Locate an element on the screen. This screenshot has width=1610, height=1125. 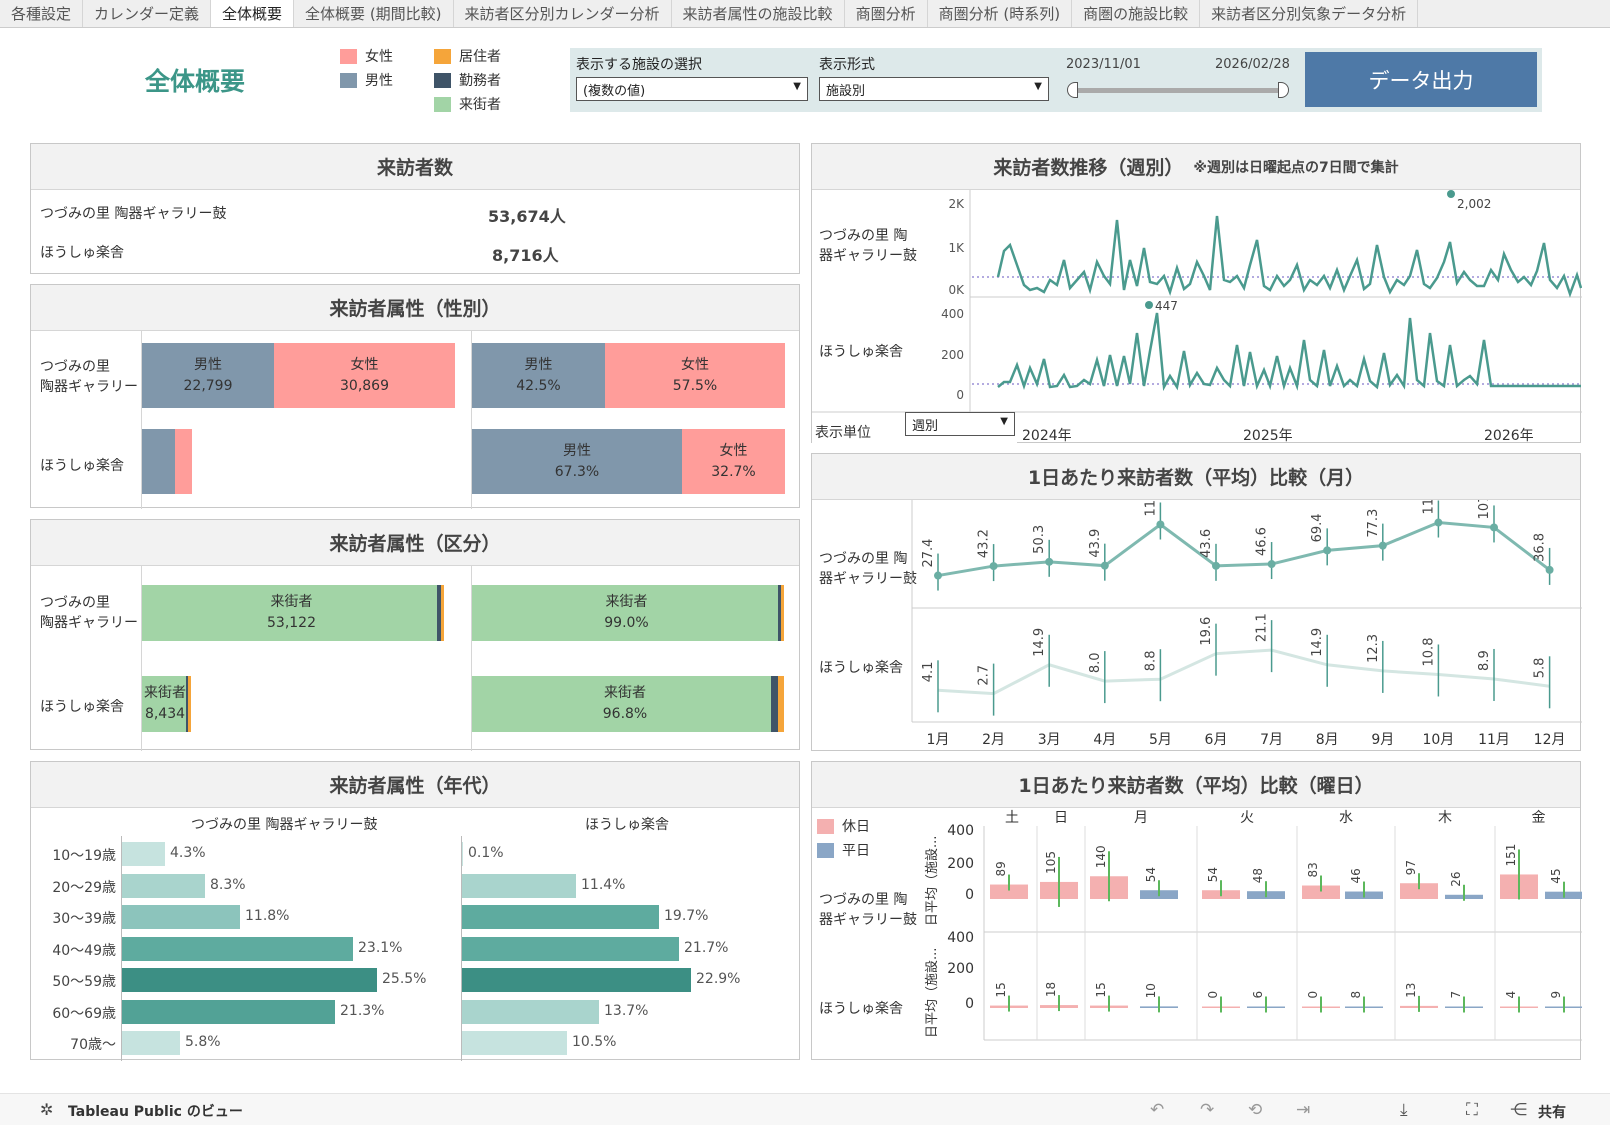
bar-b-female is located at coordinates (183, 461).